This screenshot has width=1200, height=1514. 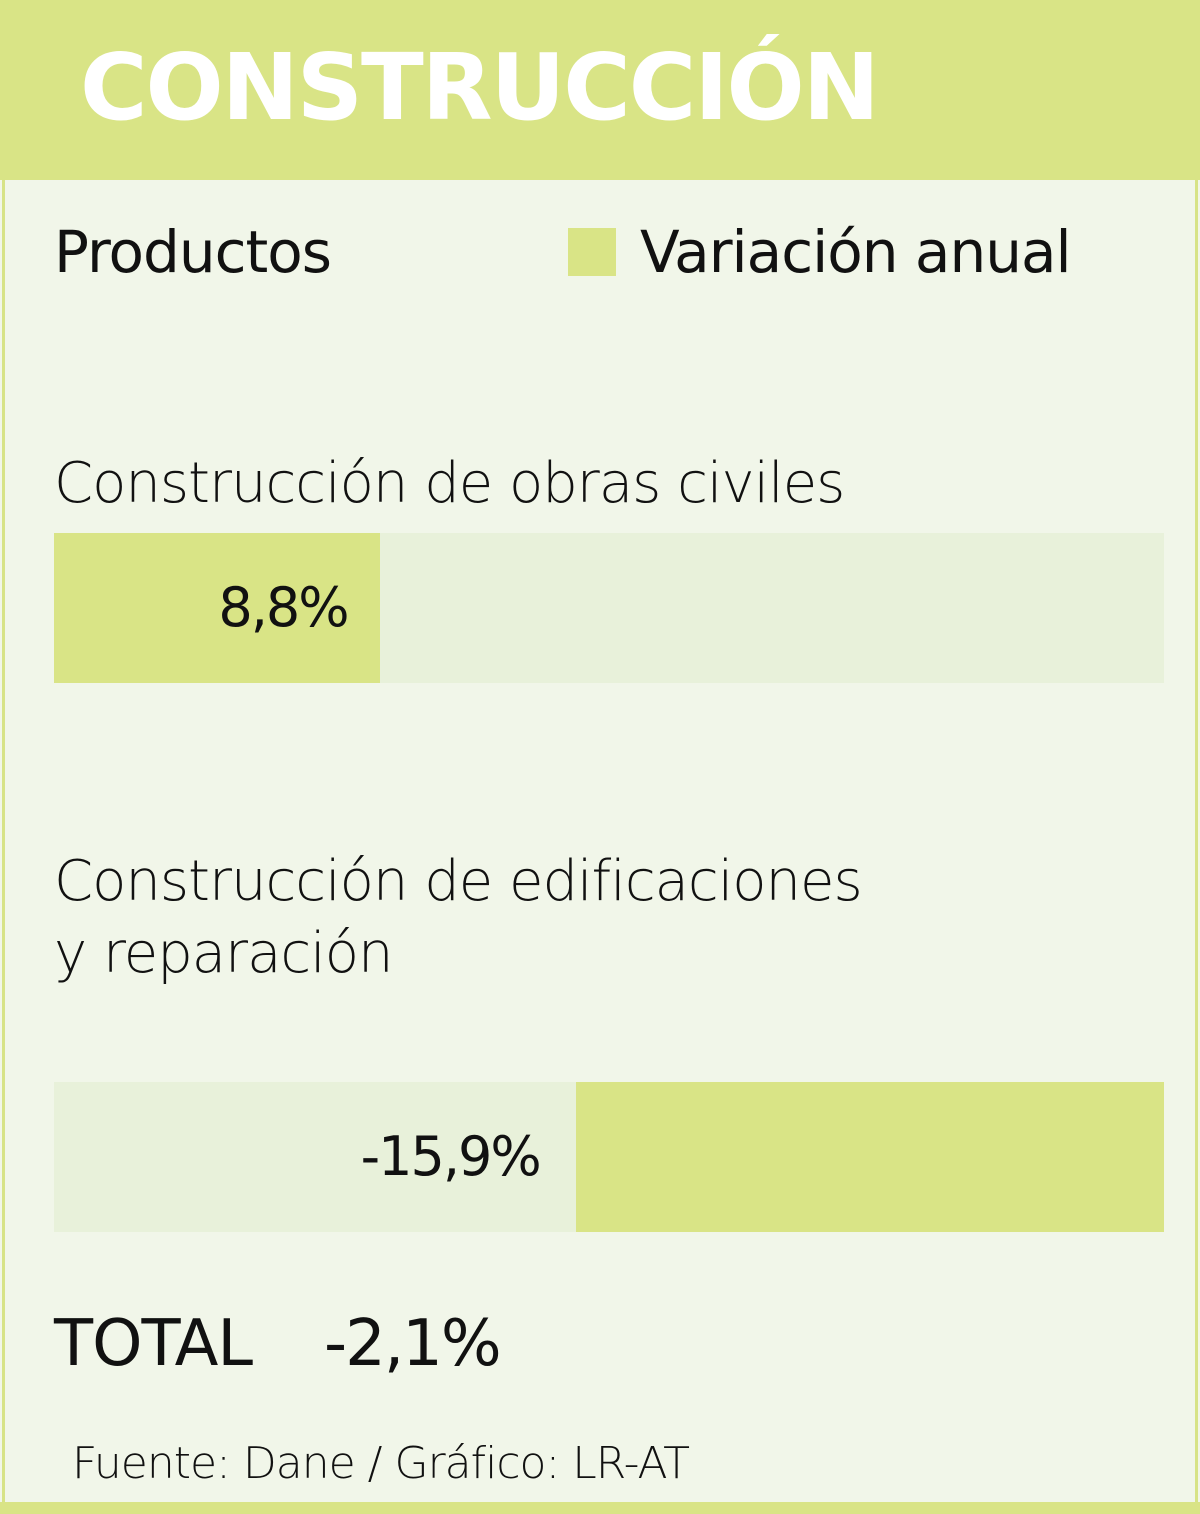 I want to click on legend-label: Variación anual, so click(x=856, y=252).